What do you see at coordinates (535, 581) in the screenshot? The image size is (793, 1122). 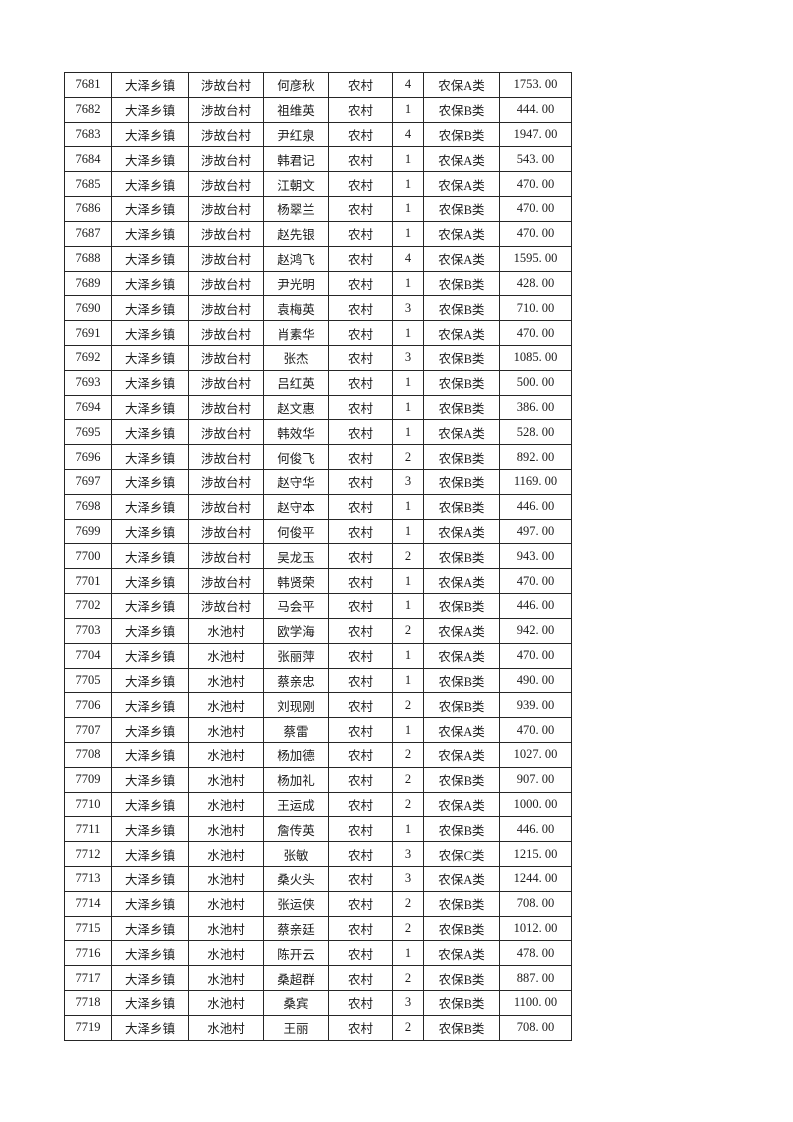 I see `col-amount: 470. 00` at bounding box center [535, 581].